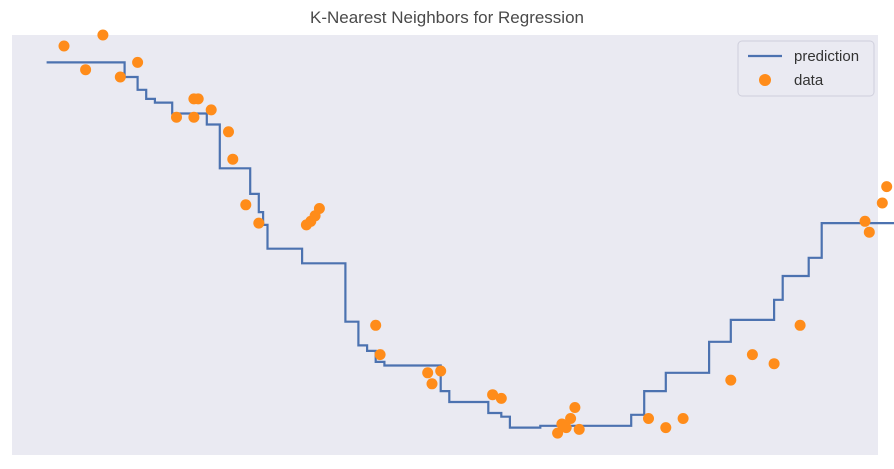 Image resolution: width=894 pixels, height=469 pixels. Describe the element at coordinates (826, 56) in the screenshot. I see `legend-prediction-label: prediction` at that location.